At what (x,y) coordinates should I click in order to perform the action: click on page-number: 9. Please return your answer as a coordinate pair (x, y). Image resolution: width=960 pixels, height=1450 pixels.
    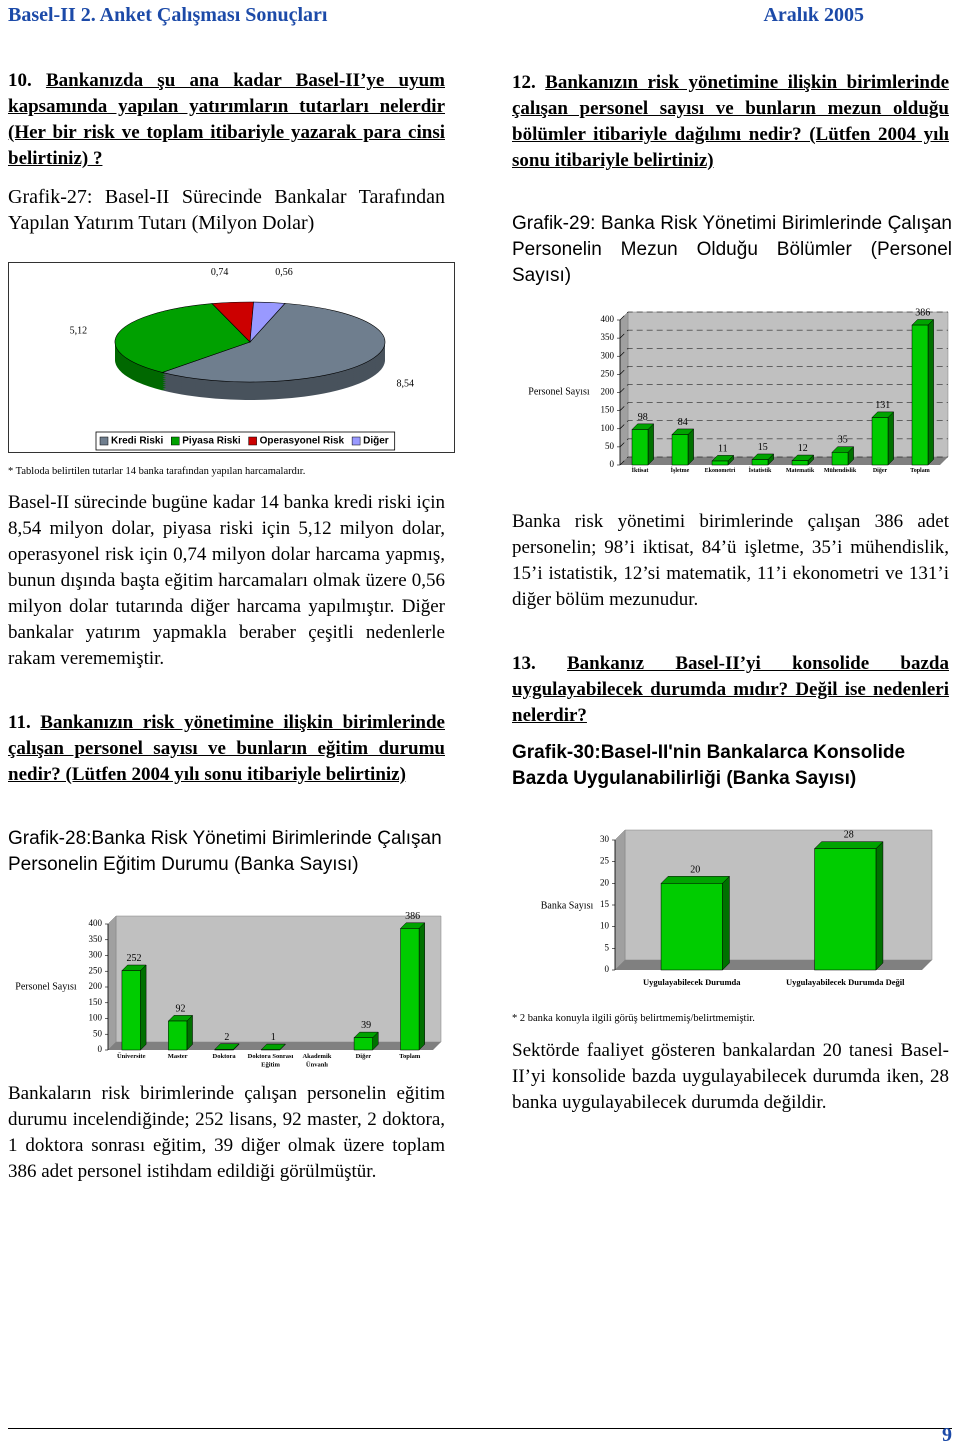
    Looking at the image, I should click on (947, 1435).